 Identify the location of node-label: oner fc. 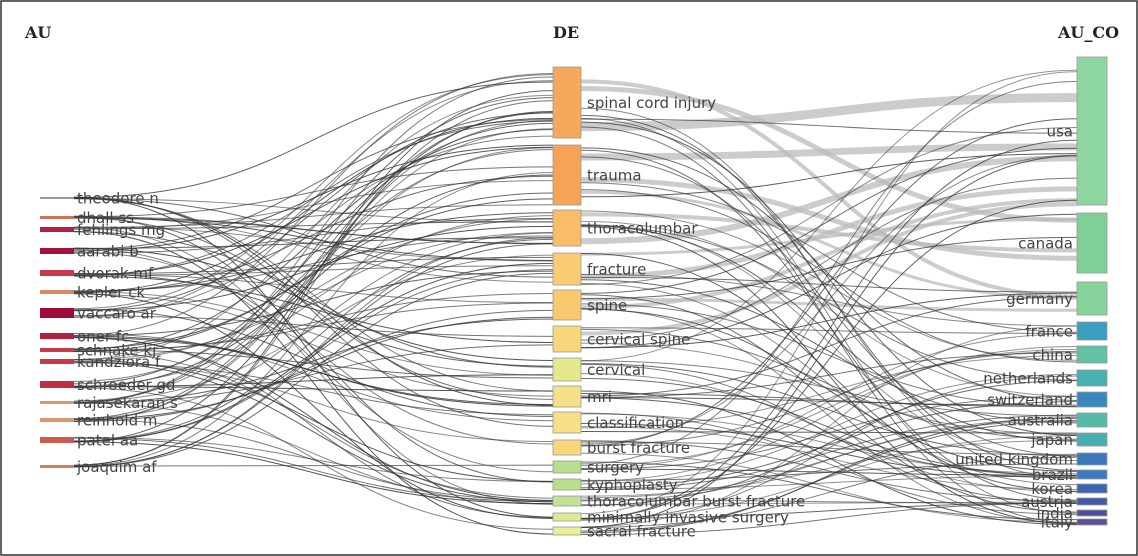
(103, 337).